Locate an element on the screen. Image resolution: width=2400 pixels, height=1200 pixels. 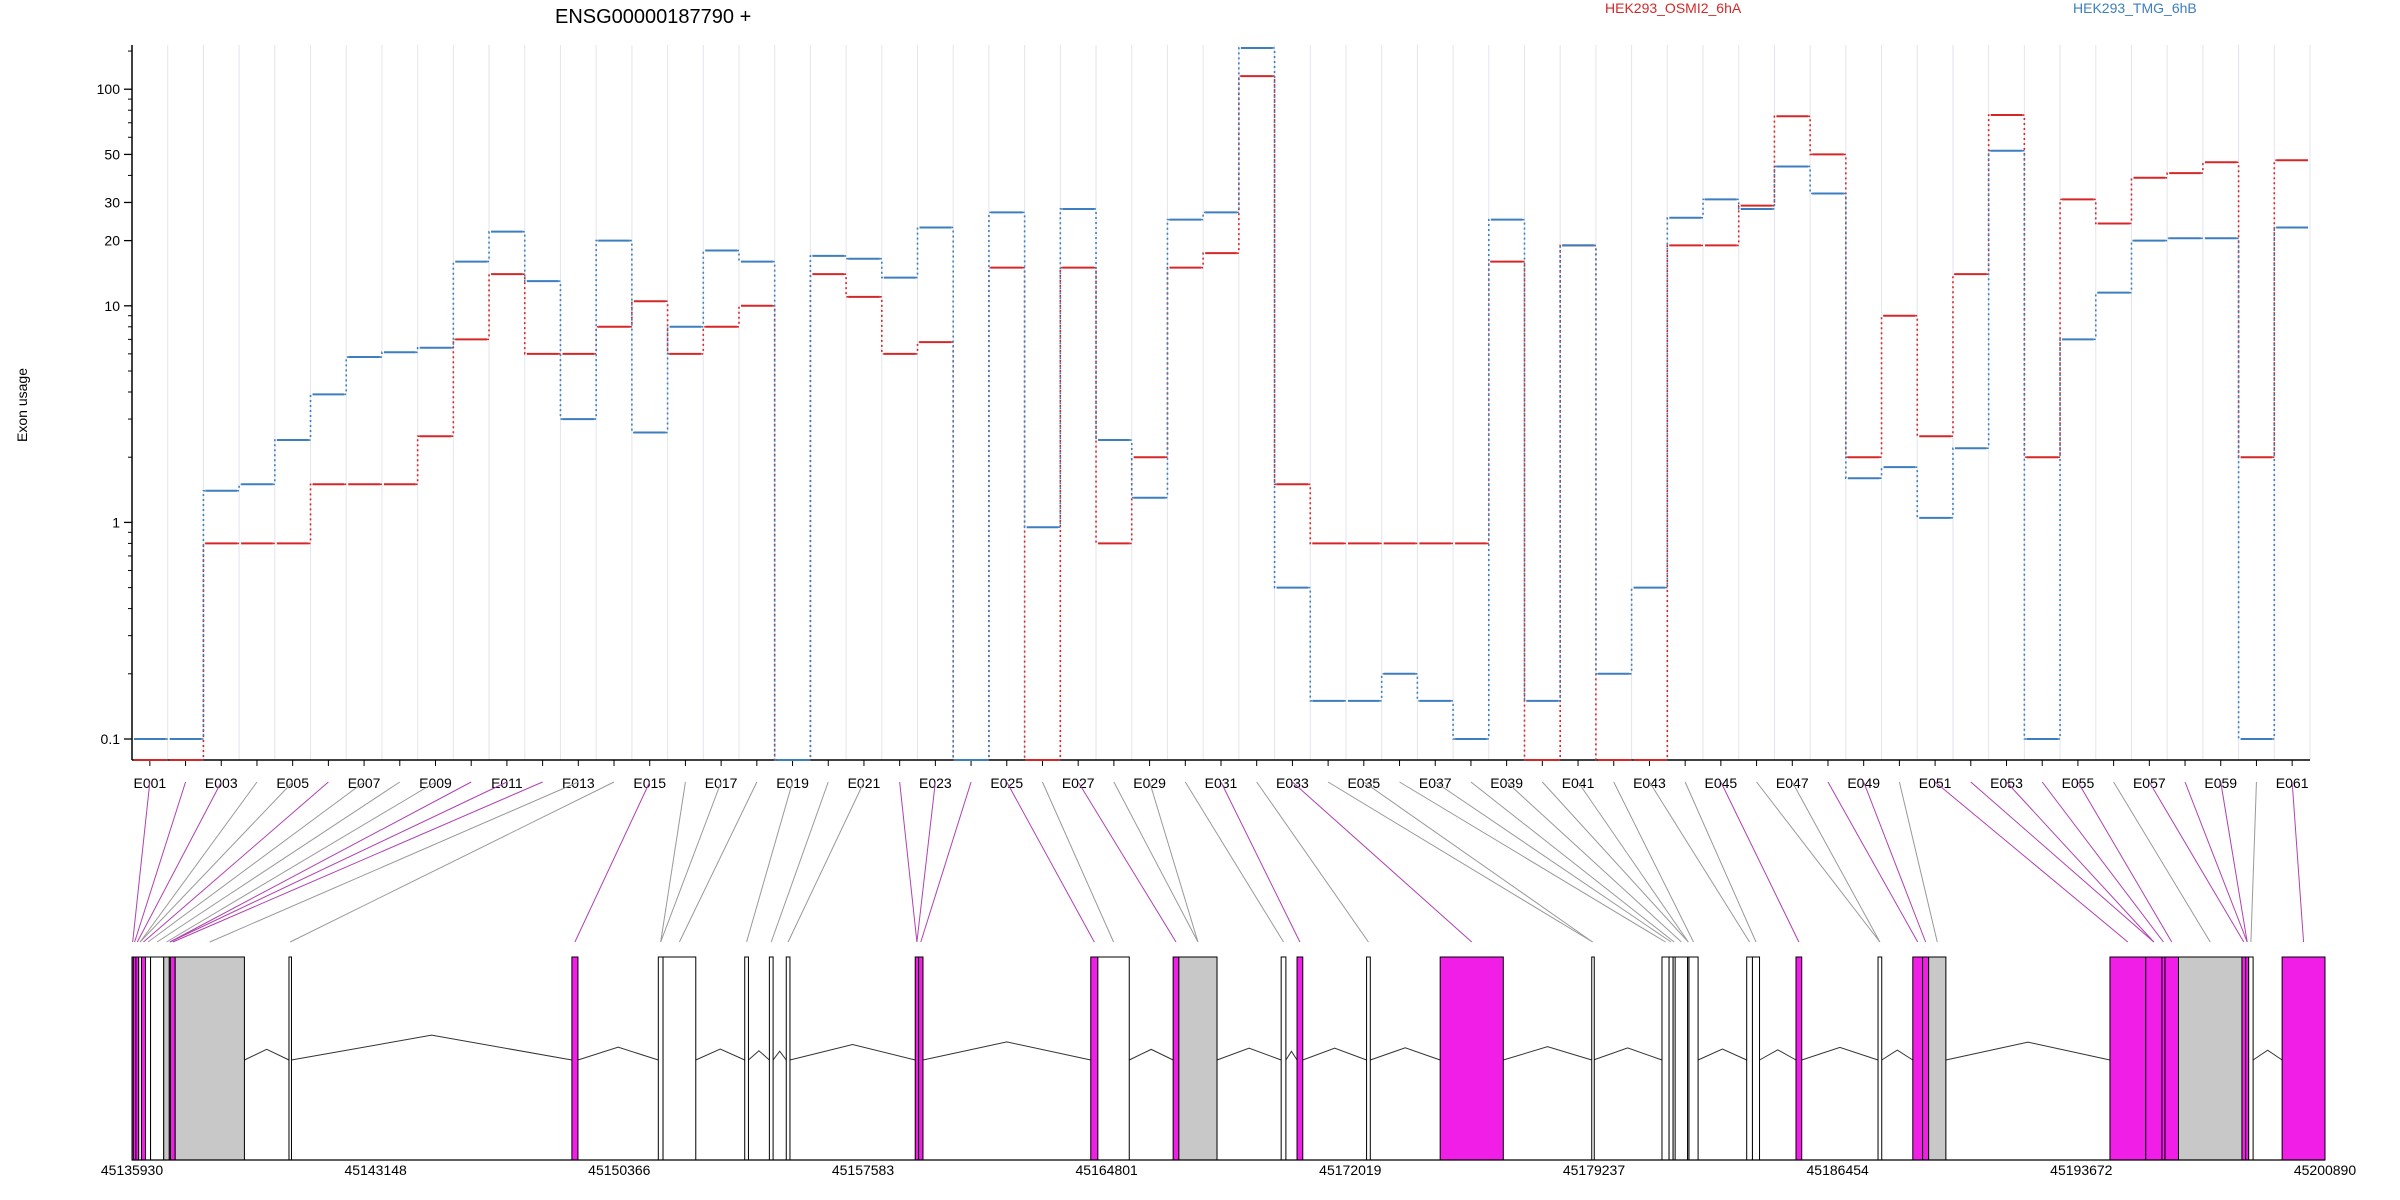
y-tick-label: 100 is located at coordinates (109, 89).